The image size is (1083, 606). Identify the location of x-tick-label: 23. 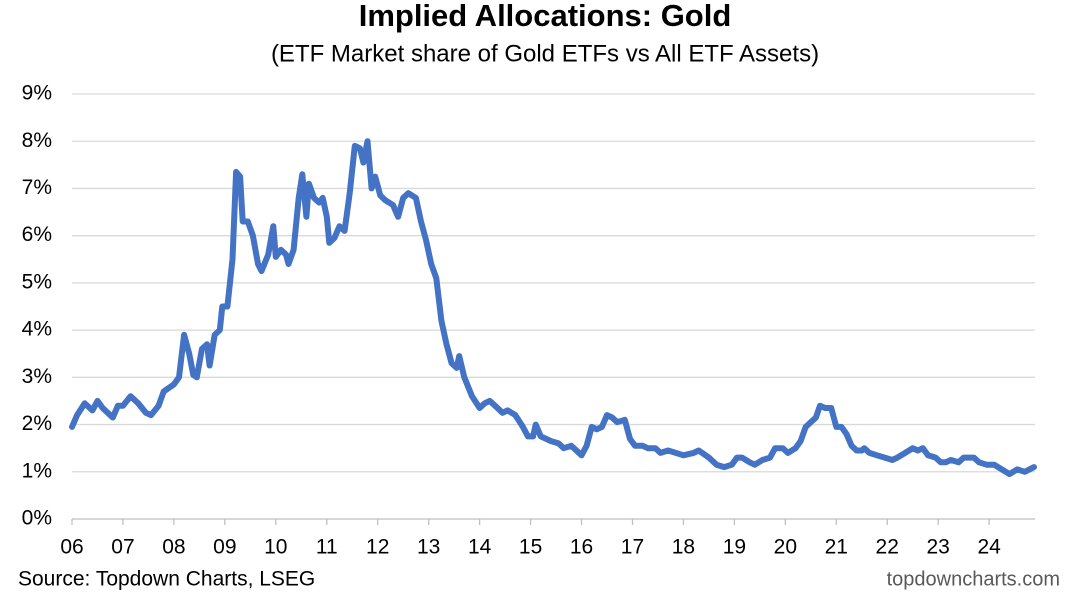
(938, 547).